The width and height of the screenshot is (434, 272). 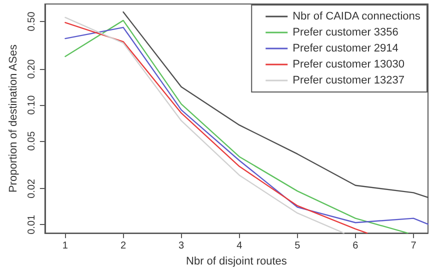 I want to click on x-axis-title: Nbr of disjoint routes, so click(x=237, y=262).